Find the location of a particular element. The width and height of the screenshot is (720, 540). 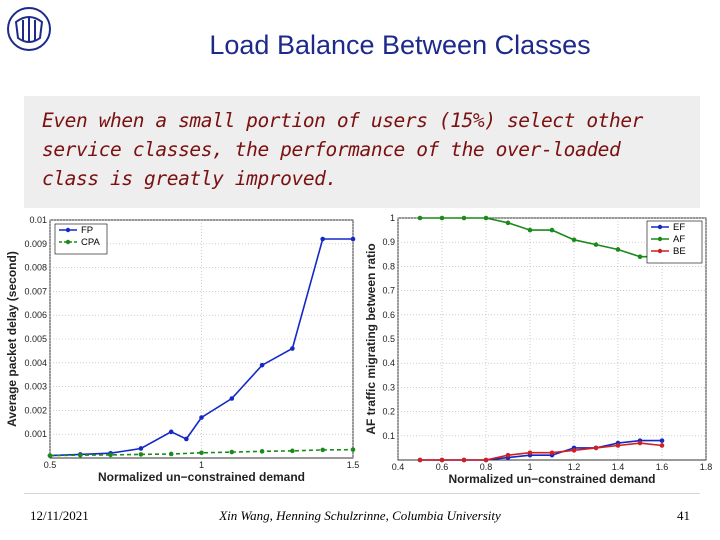

y-tick-label: 0.003 is located at coordinates (35, 387).